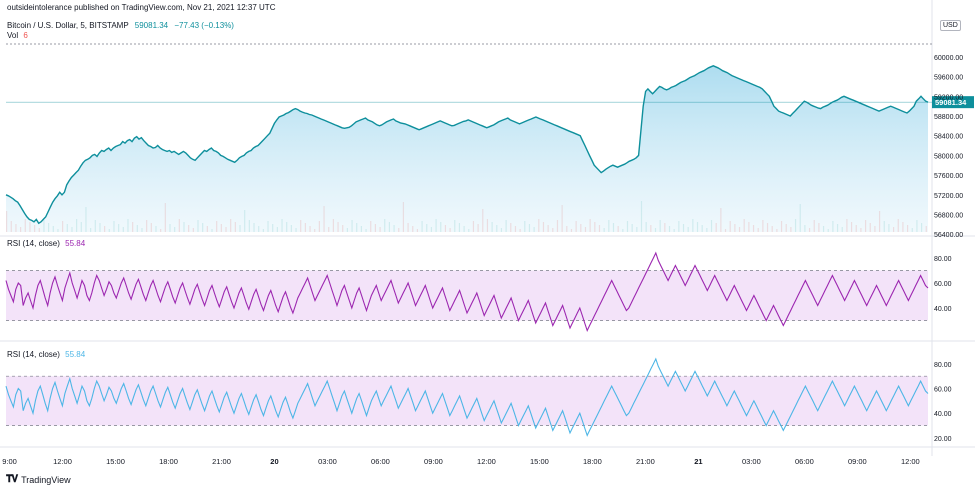  Describe the element at coordinates (274, 461) in the screenshot. I see `time-axis-tick: 20` at that location.